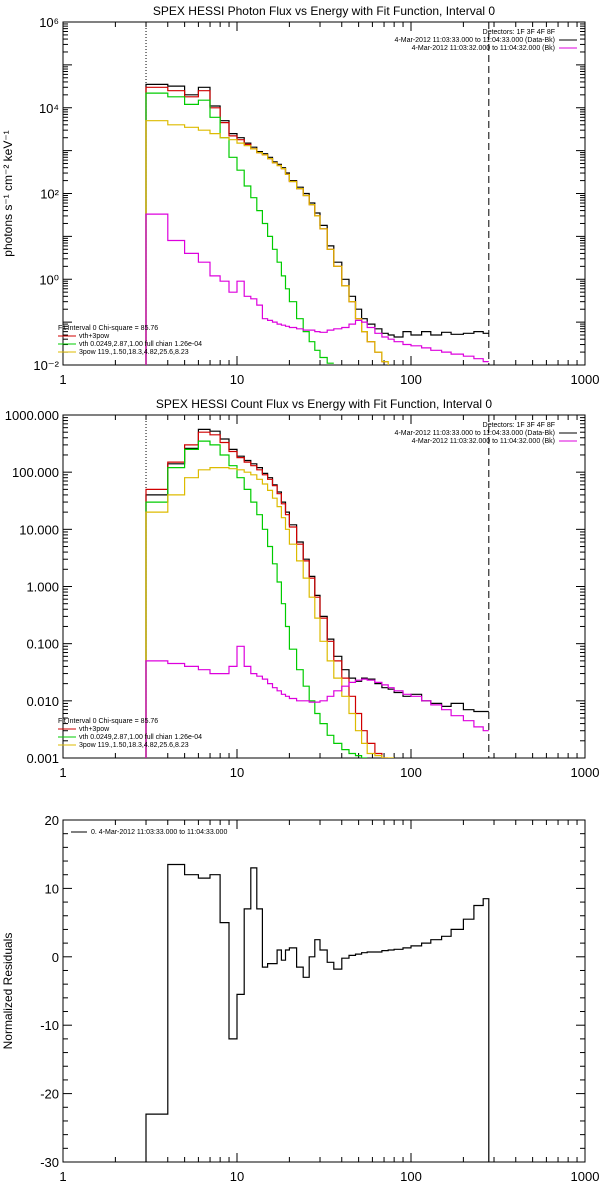 The height and width of the screenshot is (1200, 600). Describe the element at coordinates (46, 365) in the screenshot. I see `y-tick-label: 10⁻²` at that location.